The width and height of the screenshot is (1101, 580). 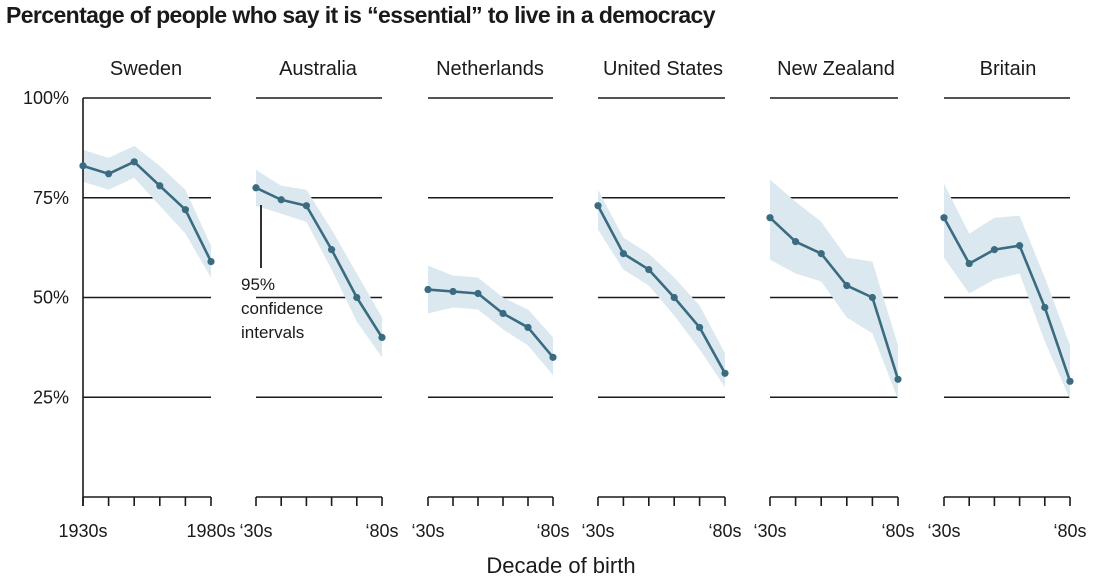 I want to click on y-tick-label: 100%, so click(x=46, y=98).